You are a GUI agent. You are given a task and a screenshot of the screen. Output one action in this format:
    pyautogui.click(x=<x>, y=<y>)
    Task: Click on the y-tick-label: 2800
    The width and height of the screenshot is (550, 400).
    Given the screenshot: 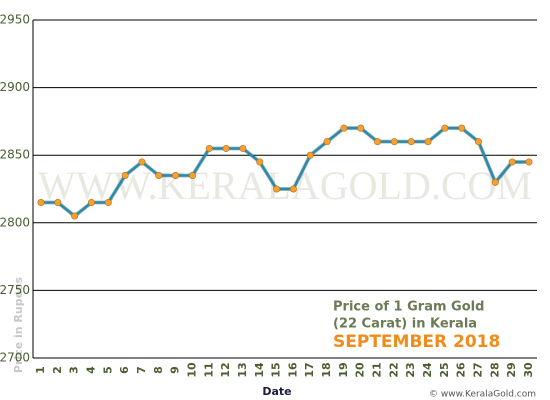 What is the action you would take?
    pyautogui.click(x=15, y=222)
    